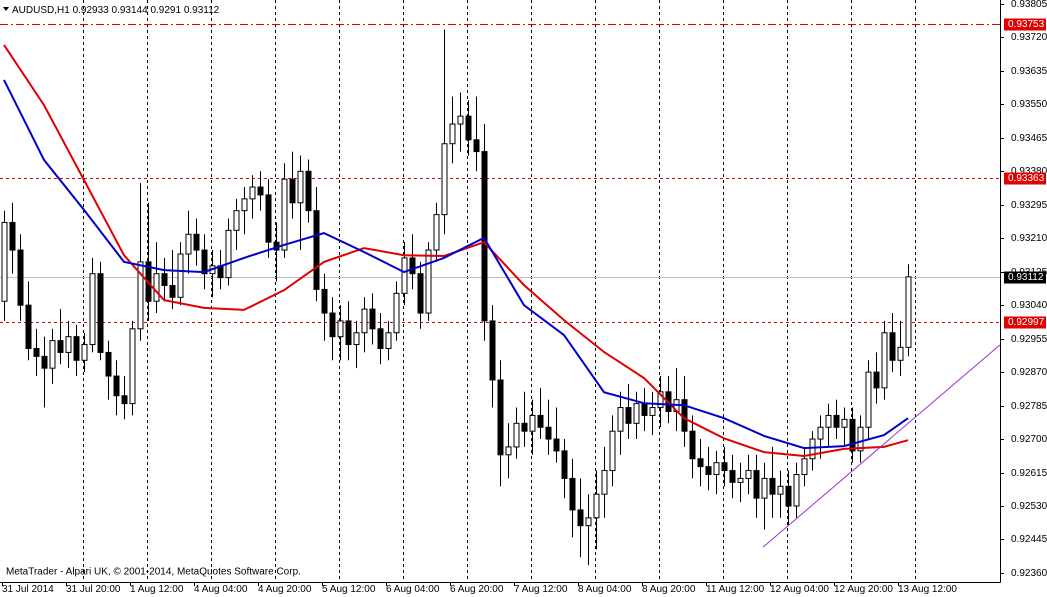 This screenshot has width=1047, height=597. I want to click on y-tick-label: 0.93635, so click(1029, 71).